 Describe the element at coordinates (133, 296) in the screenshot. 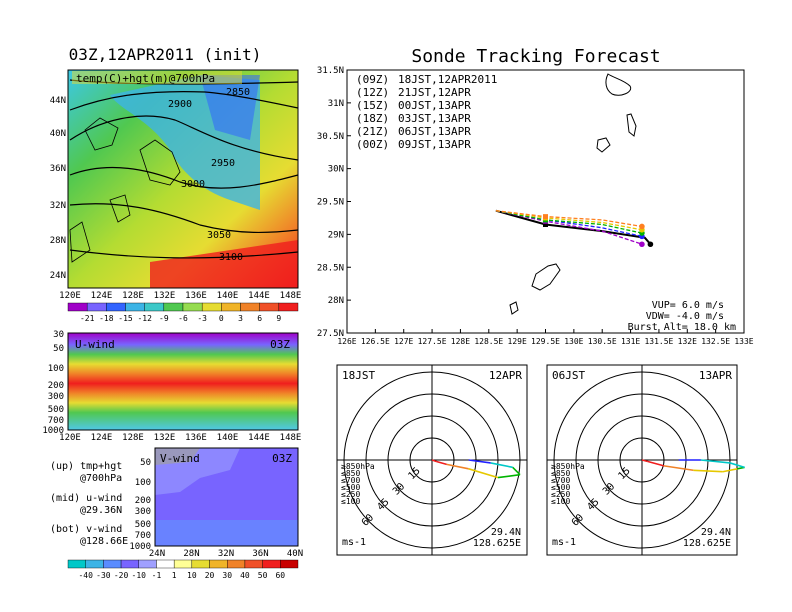

I see `map-lon-tick: 128E` at that location.